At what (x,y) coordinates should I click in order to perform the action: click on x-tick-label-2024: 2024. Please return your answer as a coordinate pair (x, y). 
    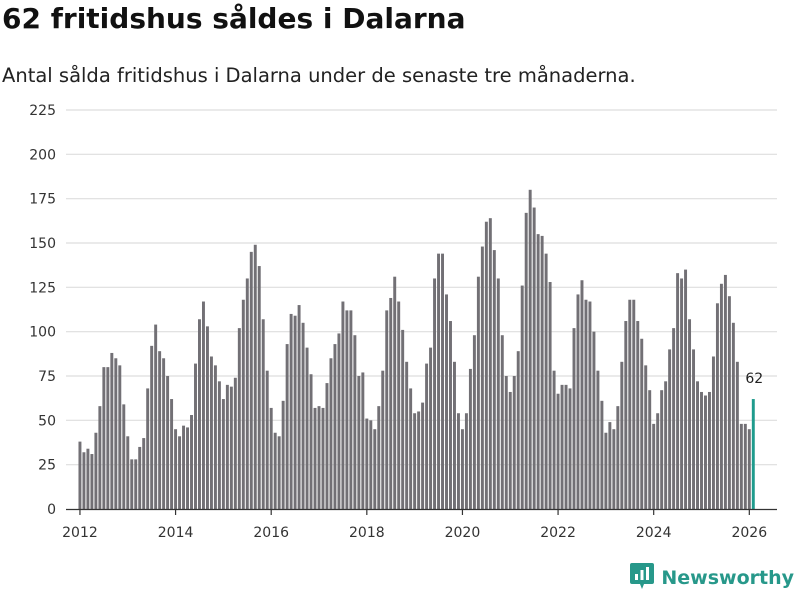
    Looking at the image, I should click on (654, 533).